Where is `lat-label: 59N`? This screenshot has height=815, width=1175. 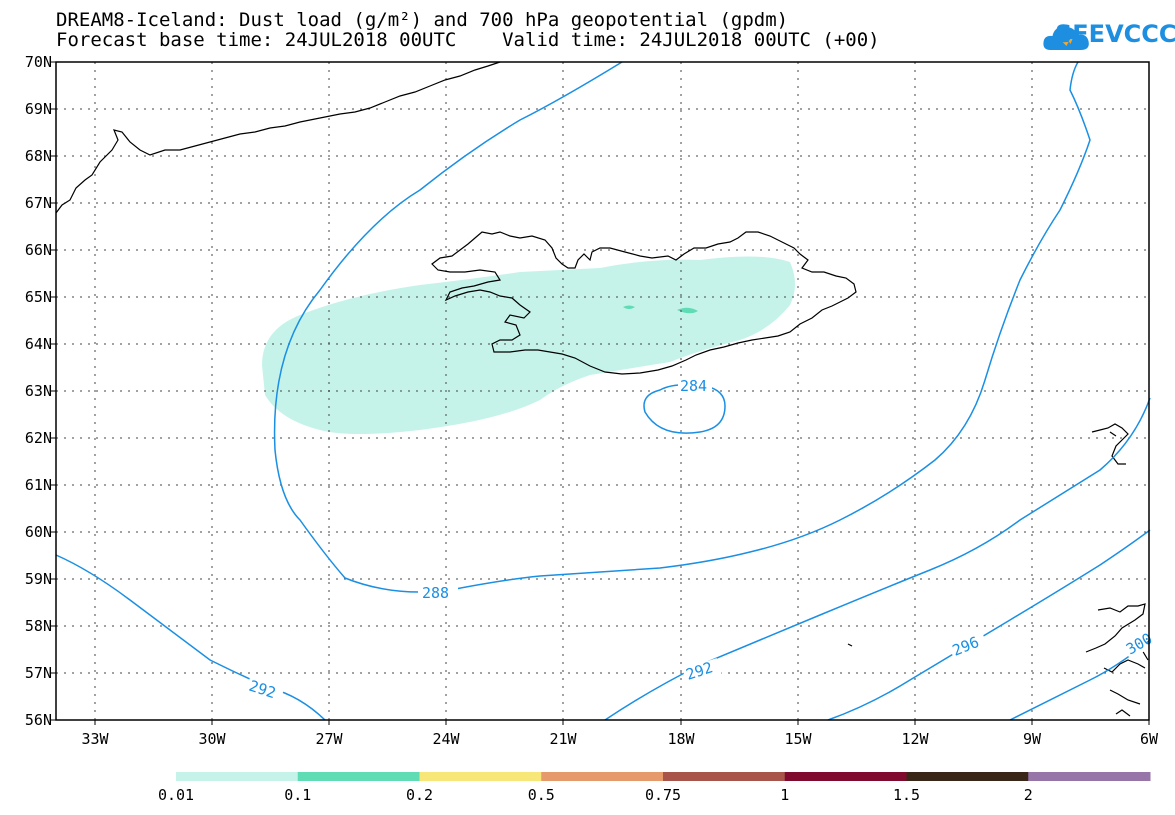
lat-label: 59N is located at coordinates (38, 579).